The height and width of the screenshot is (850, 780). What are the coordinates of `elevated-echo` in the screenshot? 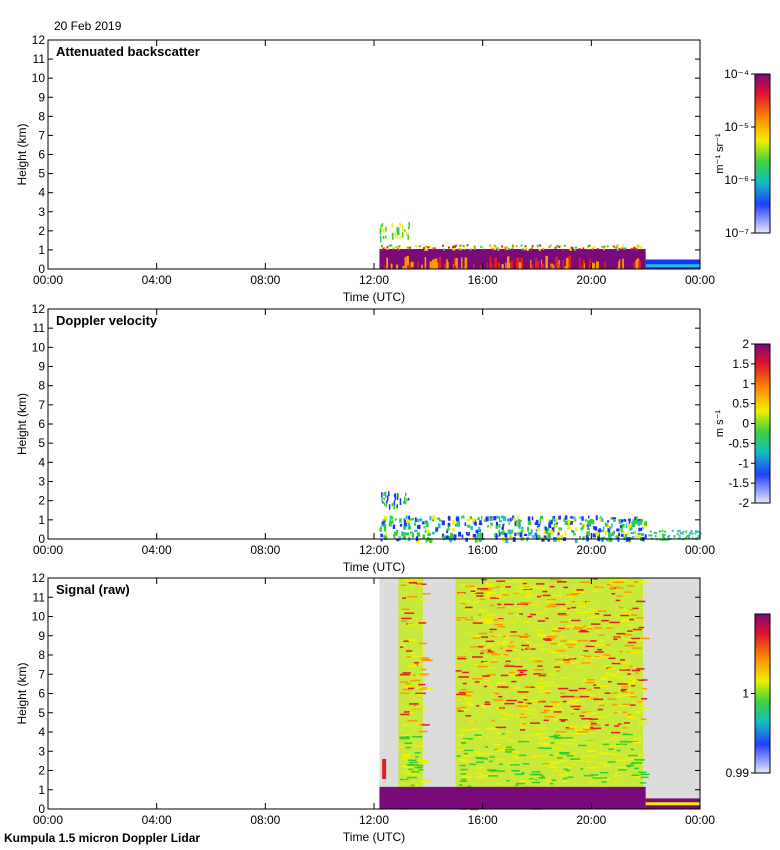 It's located at (409, 224).